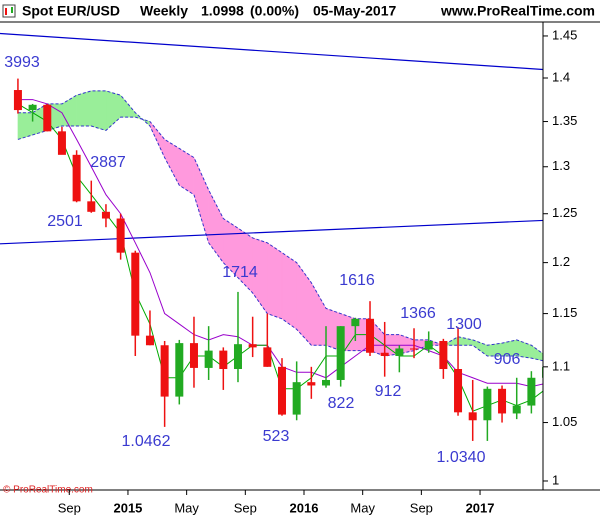 This screenshot has height=519, width=600. Describe the element at coordinates (561, 76) in the screenshot. I see `y-tick-label: 1.4` at that location.